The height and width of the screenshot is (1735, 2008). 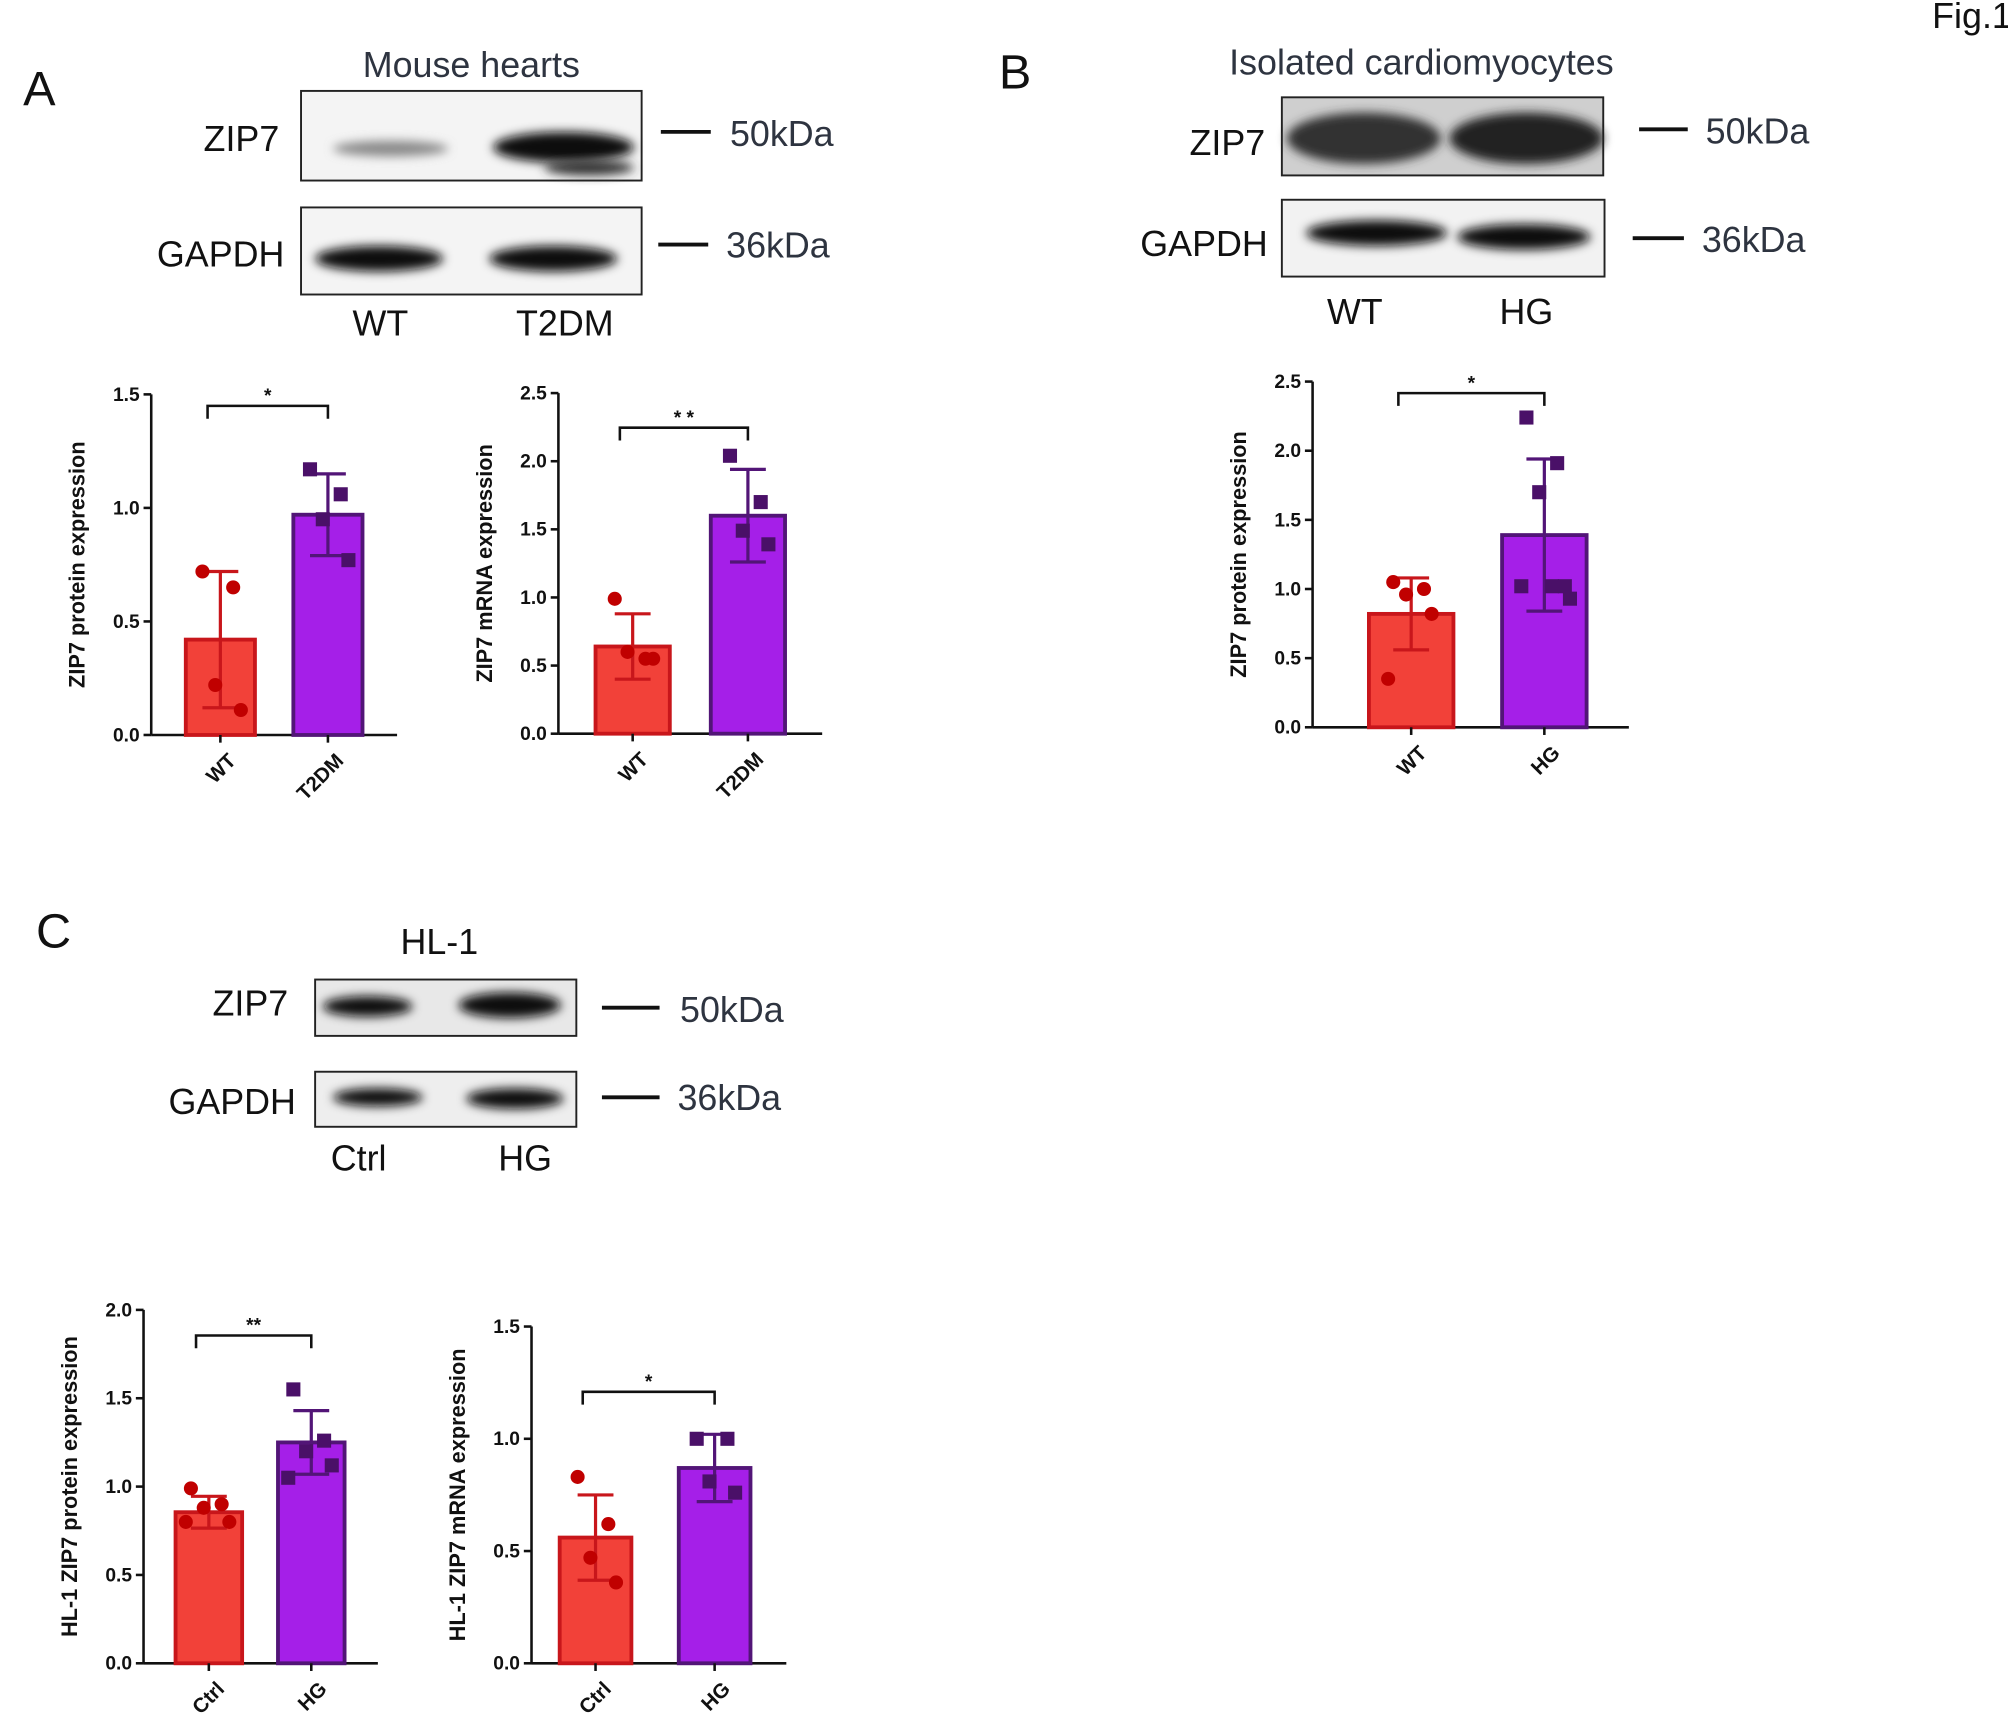 I want to click on row-label: ZIP7, so click(x=1228, y=143).